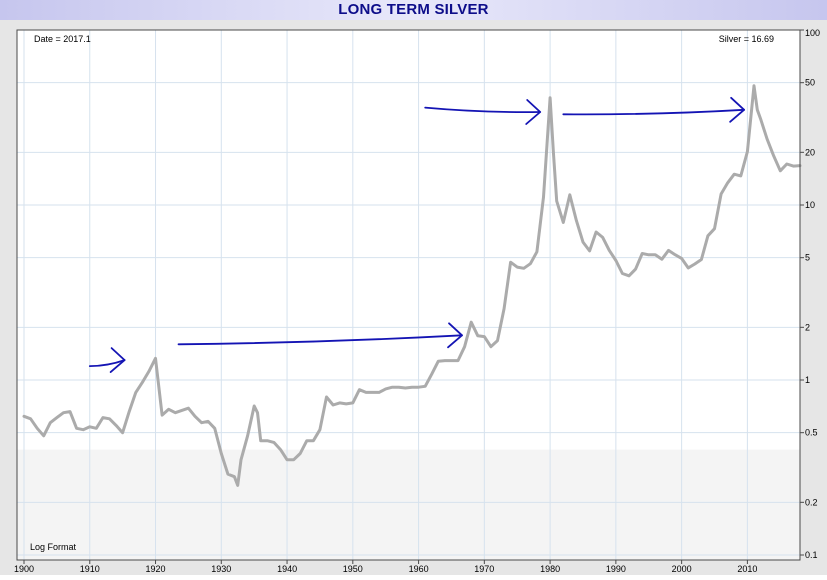  Describe the element at coordinates (616, 569) in the screenshot. I see `x-tick-label: 1990` at that location.